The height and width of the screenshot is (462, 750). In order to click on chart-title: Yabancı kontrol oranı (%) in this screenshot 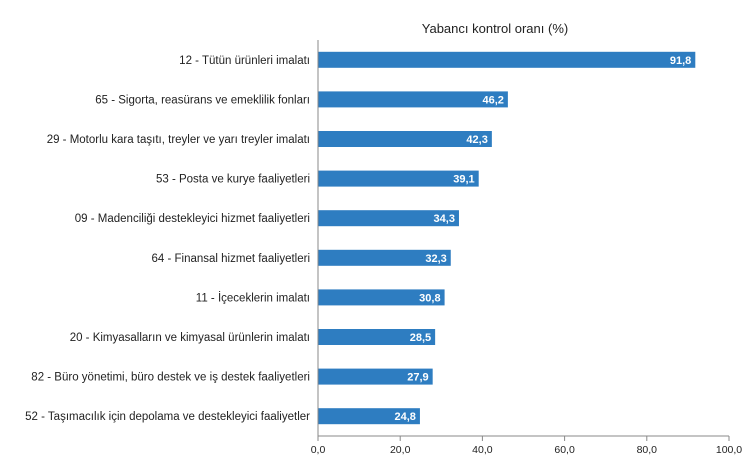, I will do `click(495, 28)`.